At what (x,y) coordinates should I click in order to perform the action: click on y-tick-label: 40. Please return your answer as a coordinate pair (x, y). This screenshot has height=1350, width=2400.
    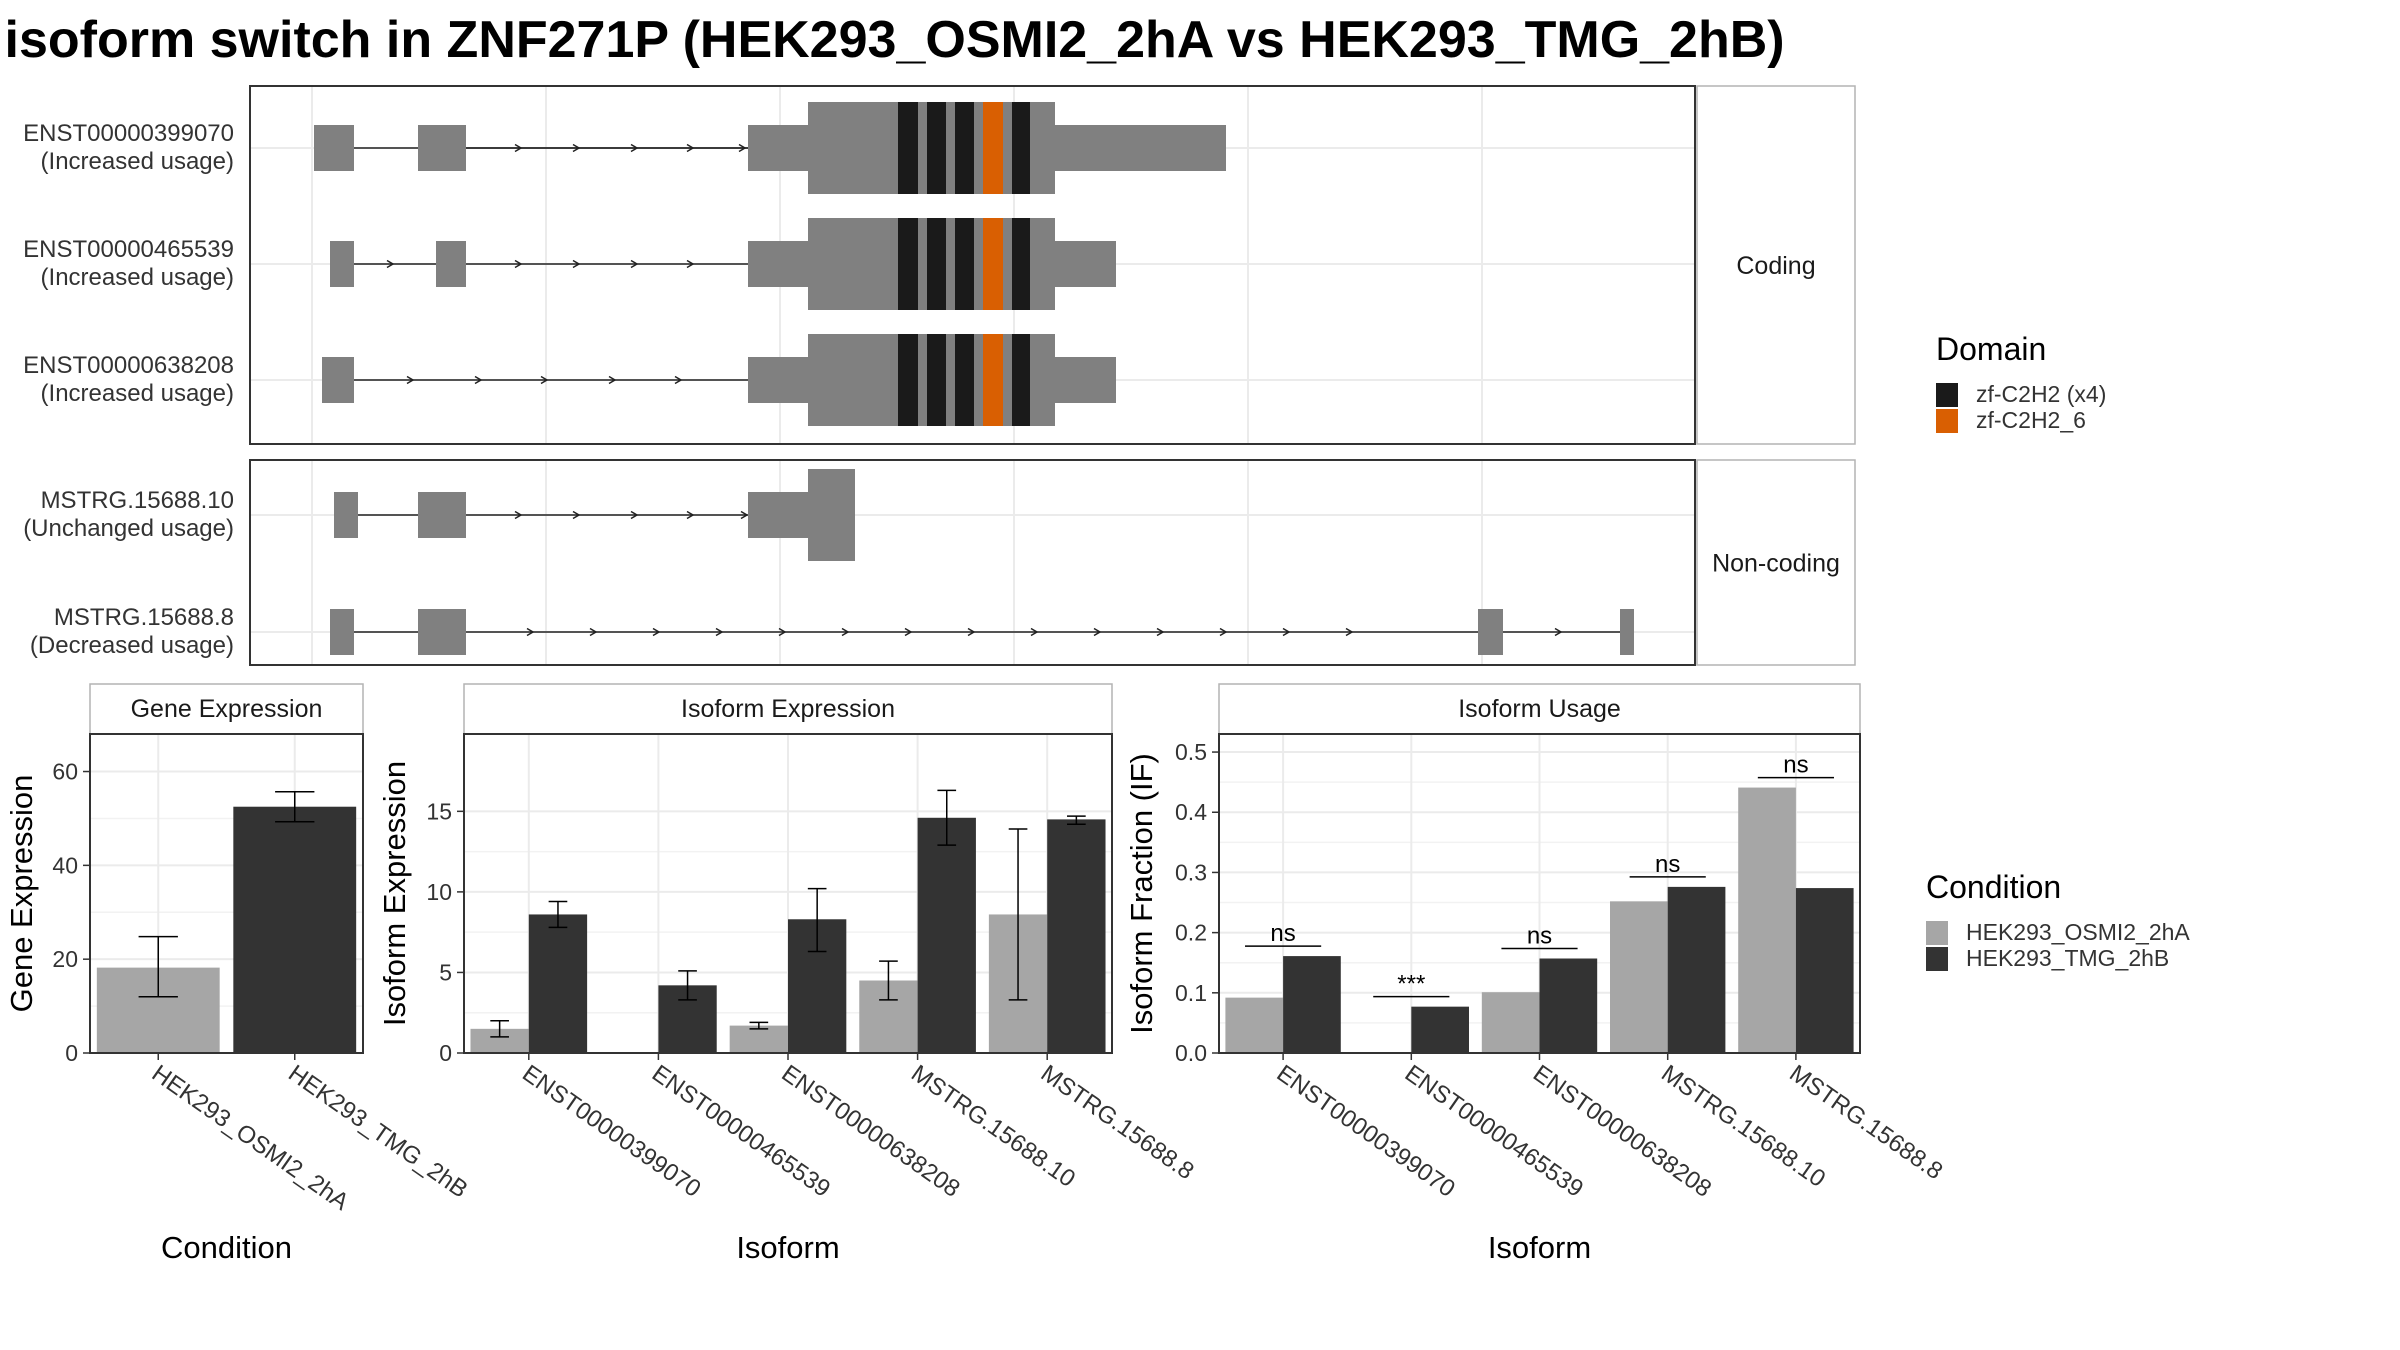
    Looking at the image, I should click on (65, 865).